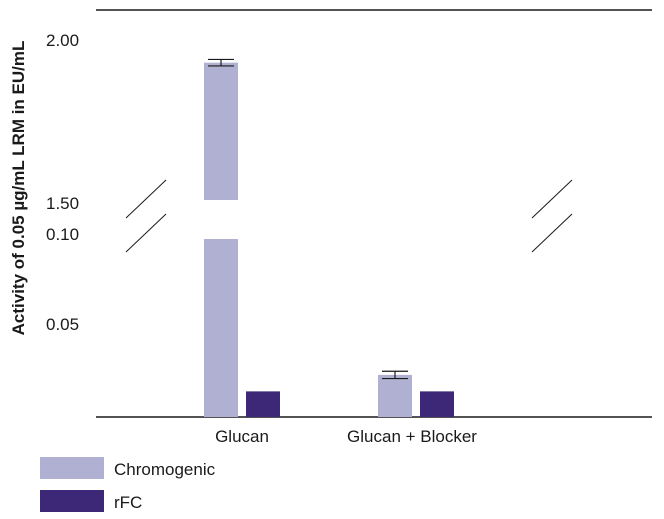 The width and height of the screenshot is (664, 519). What do you see at coordinates (552, 233) in the screenshot?
I see `axis-break-mark-right-lower` at bounding box center [552, 233].